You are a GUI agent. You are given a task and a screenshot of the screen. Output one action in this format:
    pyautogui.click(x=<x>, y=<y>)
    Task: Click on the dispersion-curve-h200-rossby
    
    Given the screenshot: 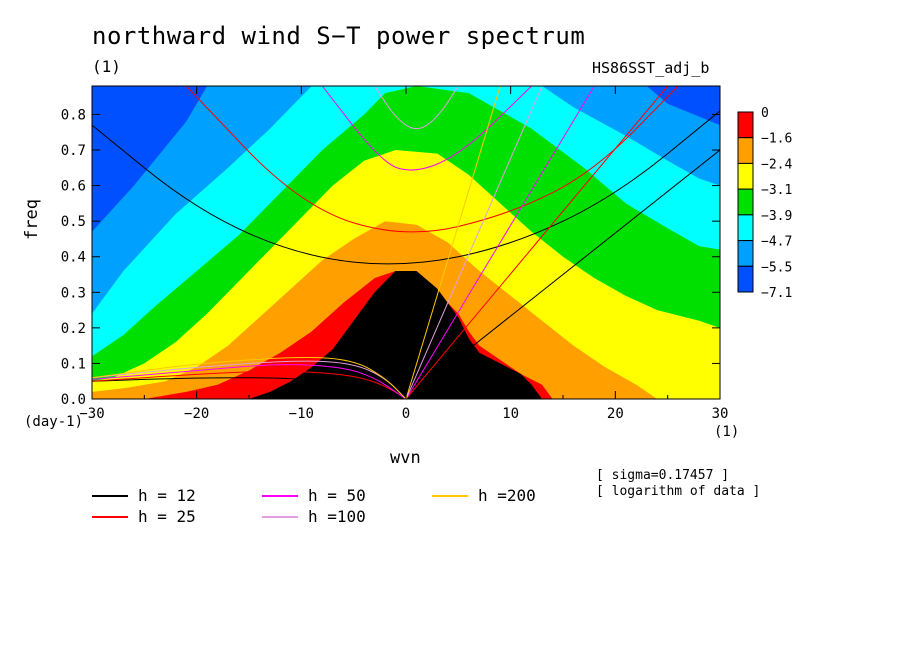 What is the action you would take?
    pyautogui.click(x=249, y=378)
    